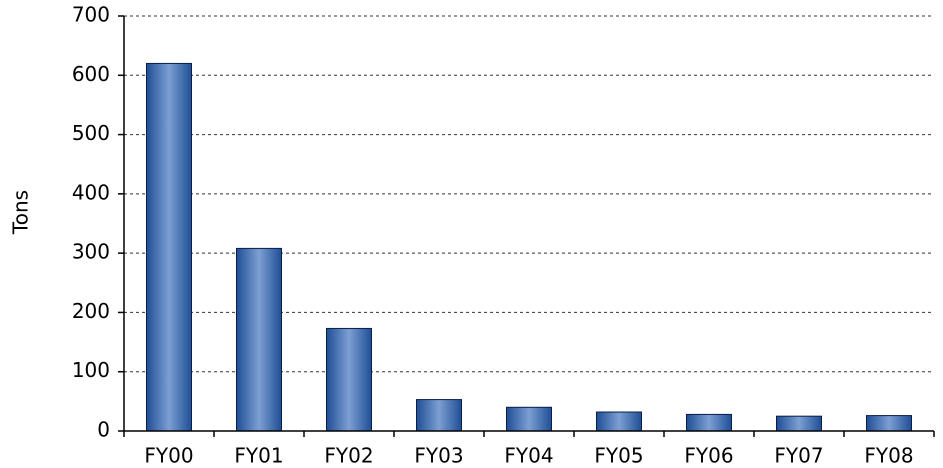 This screenshot has height=468, width=943. What do you see at coordinates (258, 456) in the screenshot?
I see `x-tick-label: FY01` at bounding box center [258, 456].